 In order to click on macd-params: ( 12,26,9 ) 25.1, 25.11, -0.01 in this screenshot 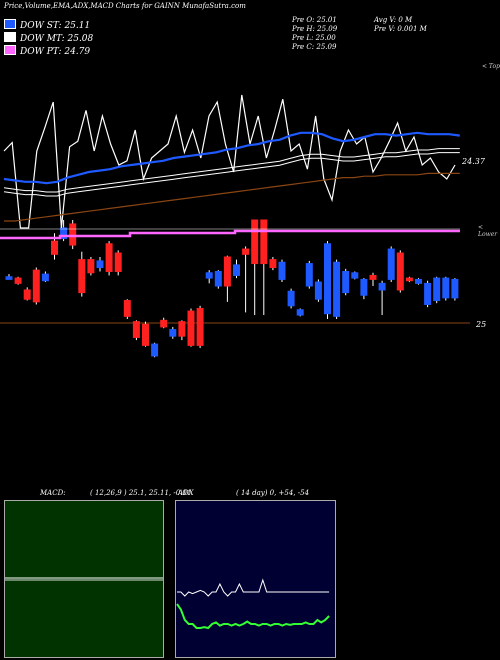, I will do `click(141, 493)`.